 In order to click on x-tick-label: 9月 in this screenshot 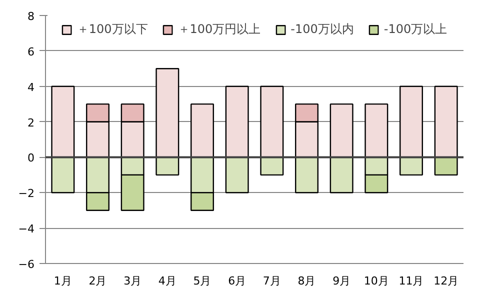, I will do `click(341, 281)`.